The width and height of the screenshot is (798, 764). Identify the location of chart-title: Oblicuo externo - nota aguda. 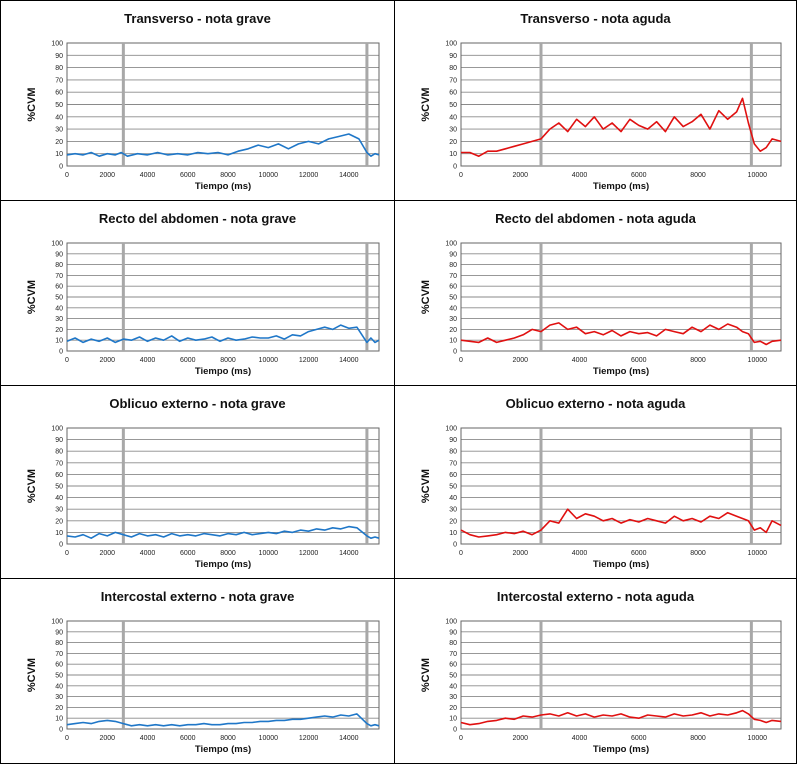
(596, 403).